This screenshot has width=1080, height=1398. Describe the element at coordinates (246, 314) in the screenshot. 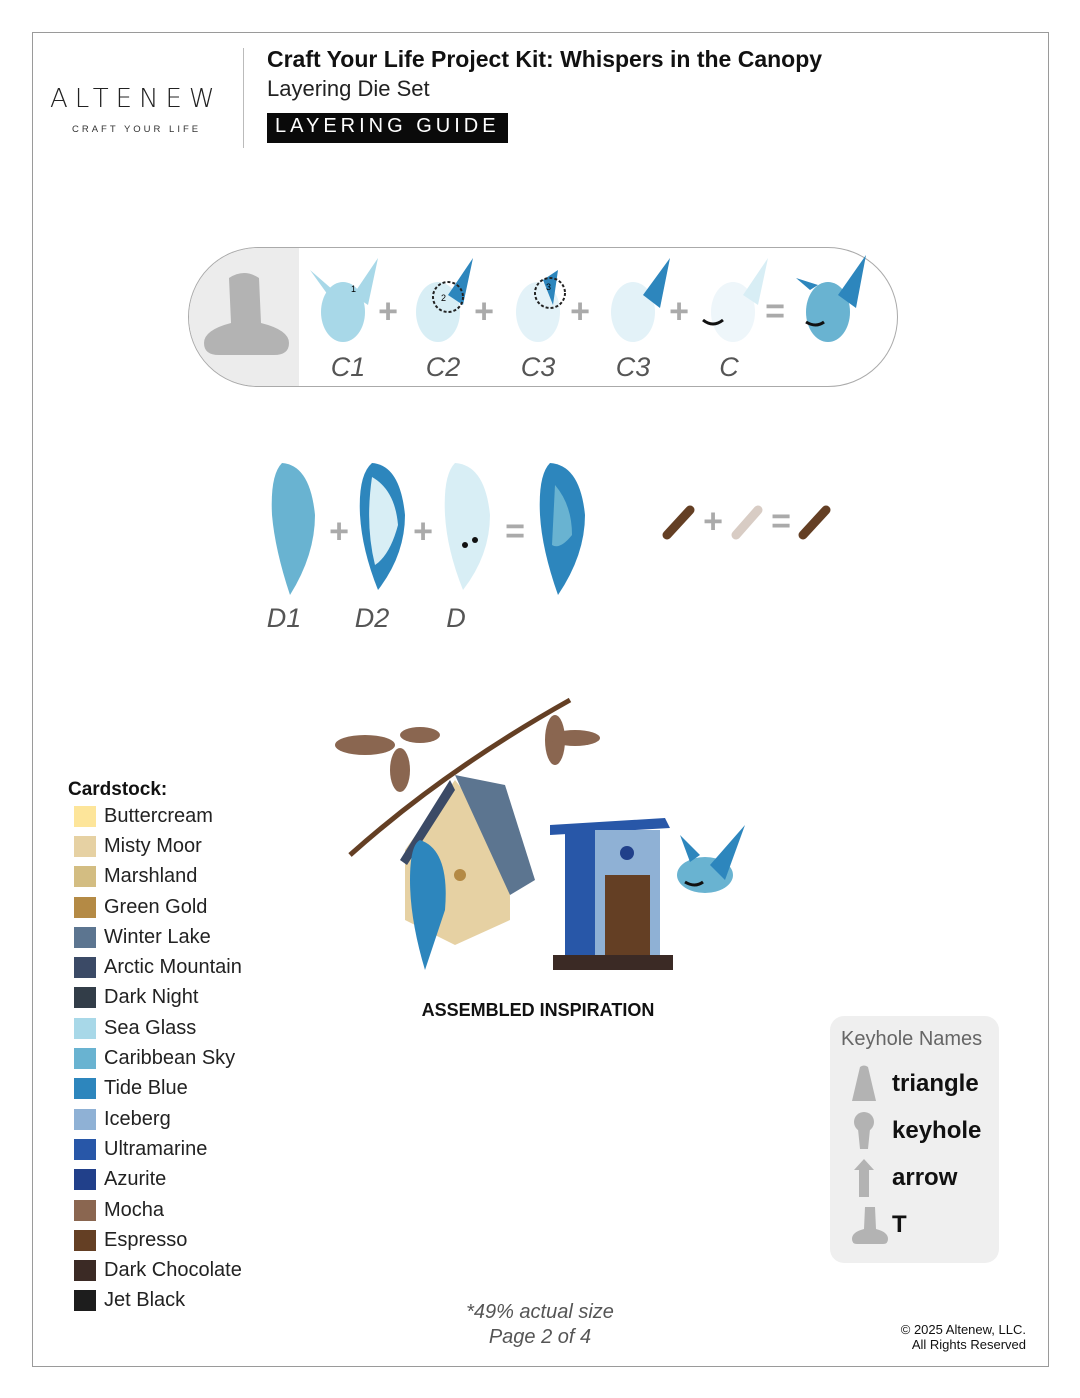

I see `t-keyhole-icon` at that location.